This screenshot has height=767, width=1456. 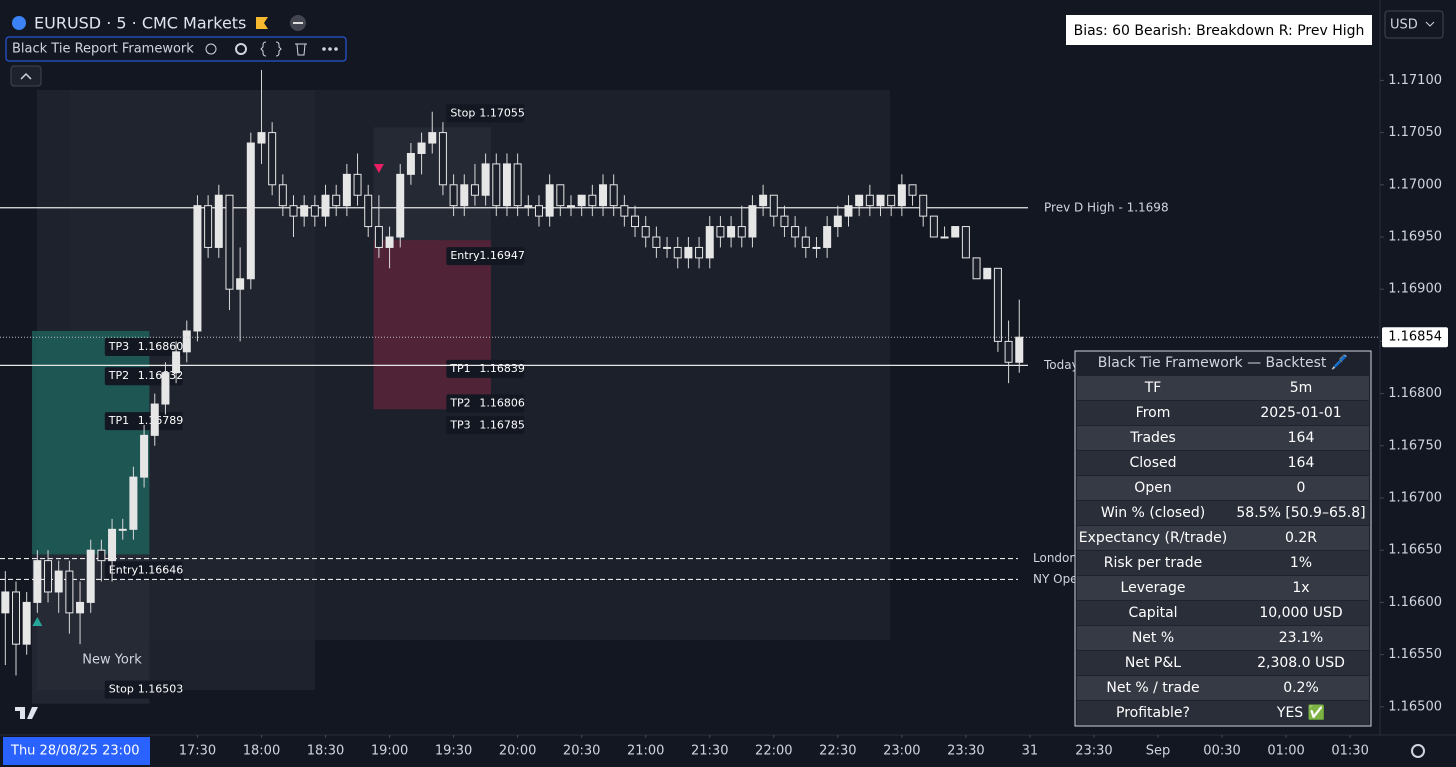 What do you see at coordinates (271, 49) in the screenshot?
I see `source-icon` at bounding box center [271, 49].